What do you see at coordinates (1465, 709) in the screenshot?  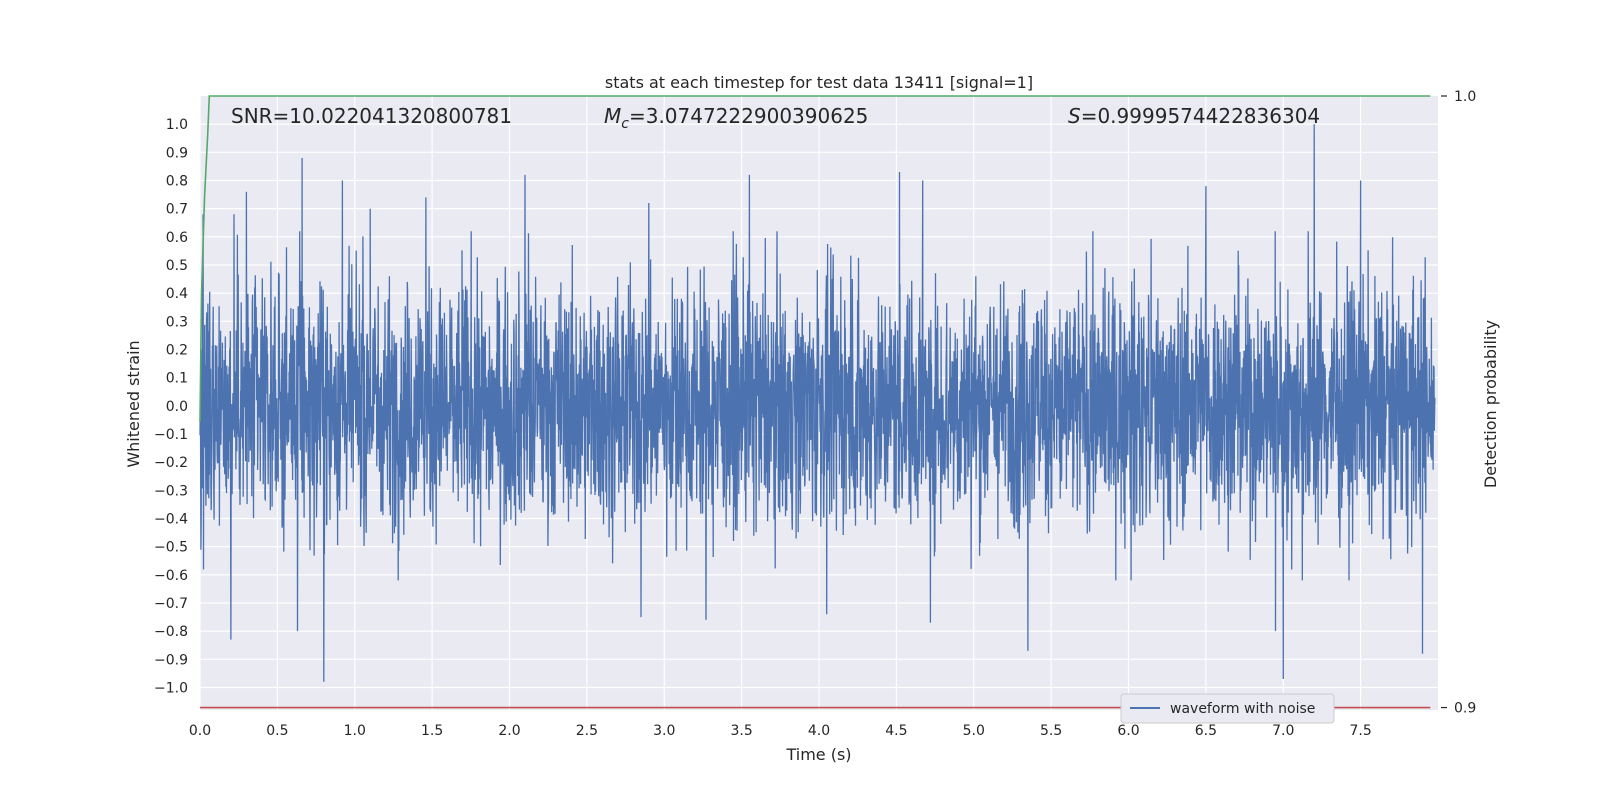 I see `y2-tick-label: 0.9` at bounding box center [1465, 709].